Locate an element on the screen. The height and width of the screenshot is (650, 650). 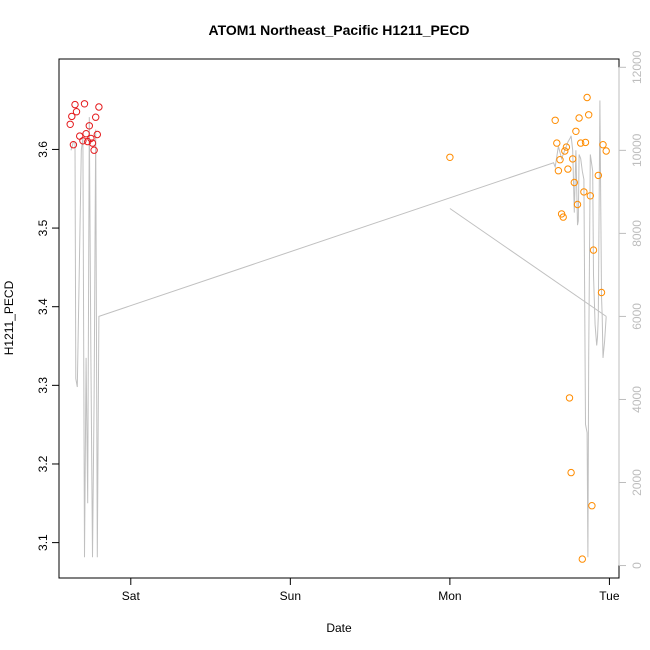
y-tick-label: 3.5 is located at coordinates (43, 227).